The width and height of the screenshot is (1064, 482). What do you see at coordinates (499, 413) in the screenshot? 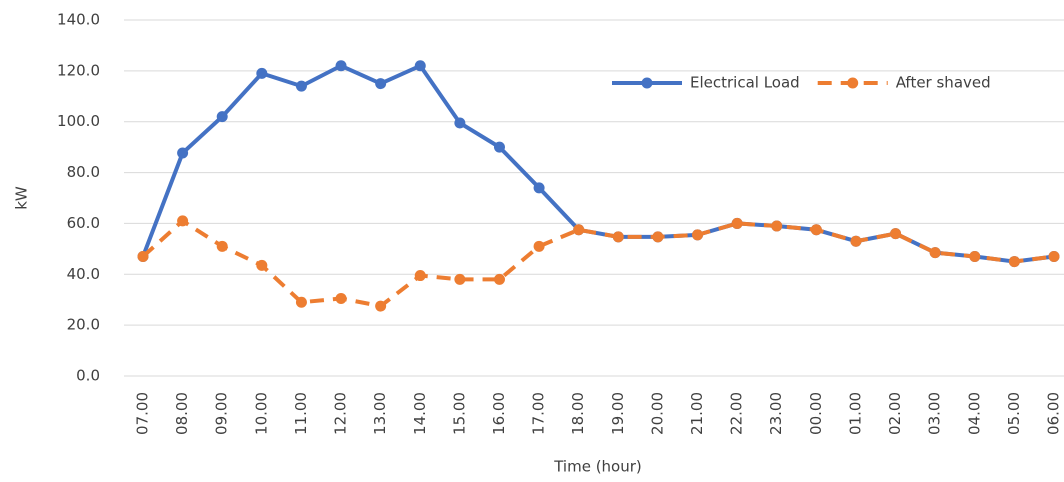
I see `x-tick-label: 16.00` at bounding box center [499, 413].